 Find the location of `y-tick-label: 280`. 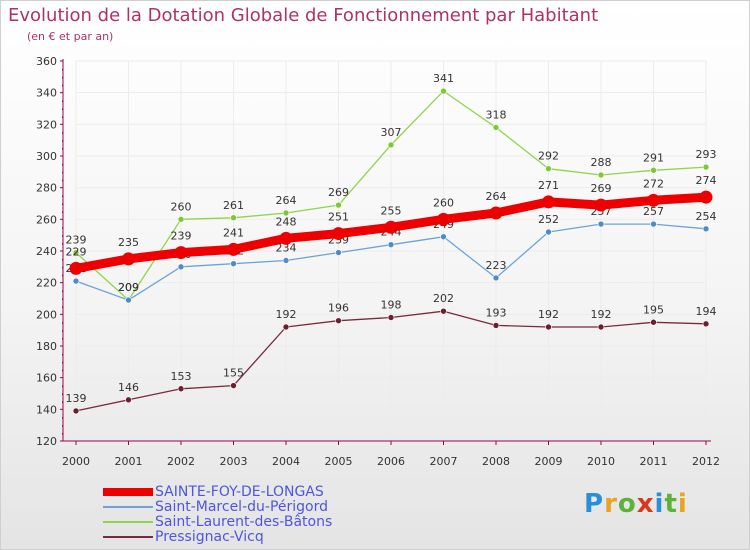

y-tick-label: 280 is located at coordinates (46, 188).